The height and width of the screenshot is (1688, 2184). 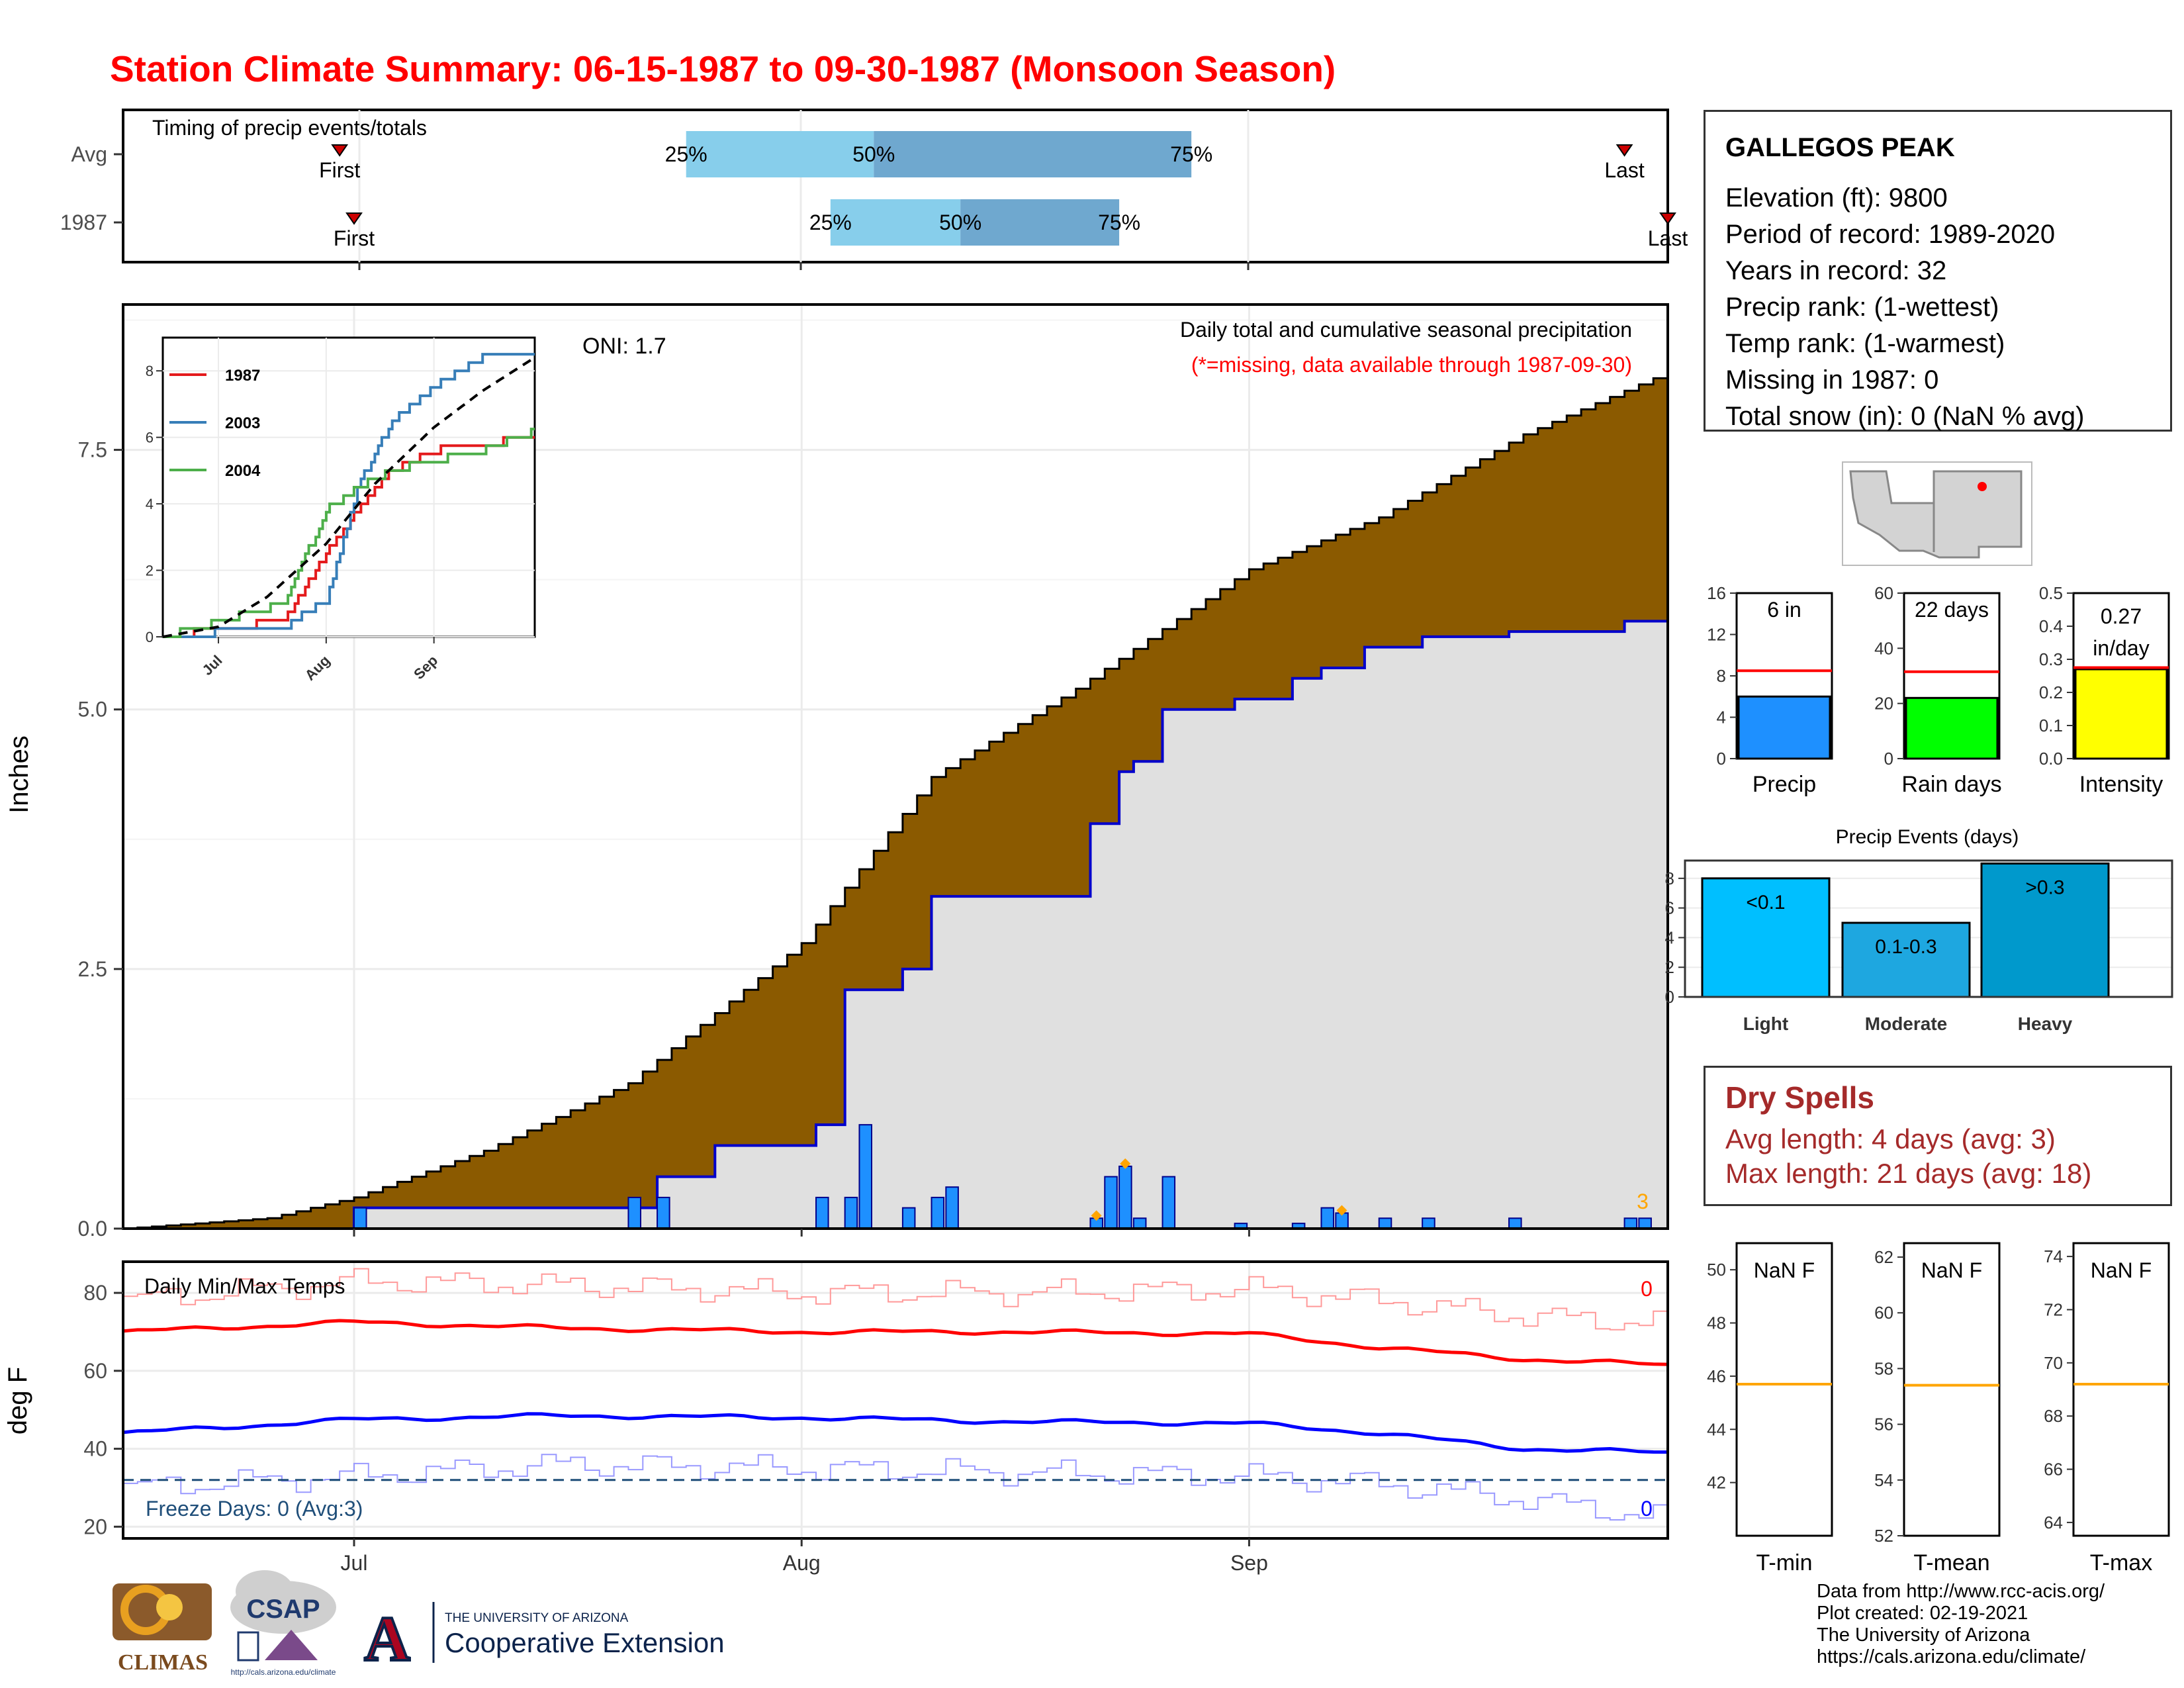 I want to click on summary-y-tick-label: 40, so click(x=1883, y=648).